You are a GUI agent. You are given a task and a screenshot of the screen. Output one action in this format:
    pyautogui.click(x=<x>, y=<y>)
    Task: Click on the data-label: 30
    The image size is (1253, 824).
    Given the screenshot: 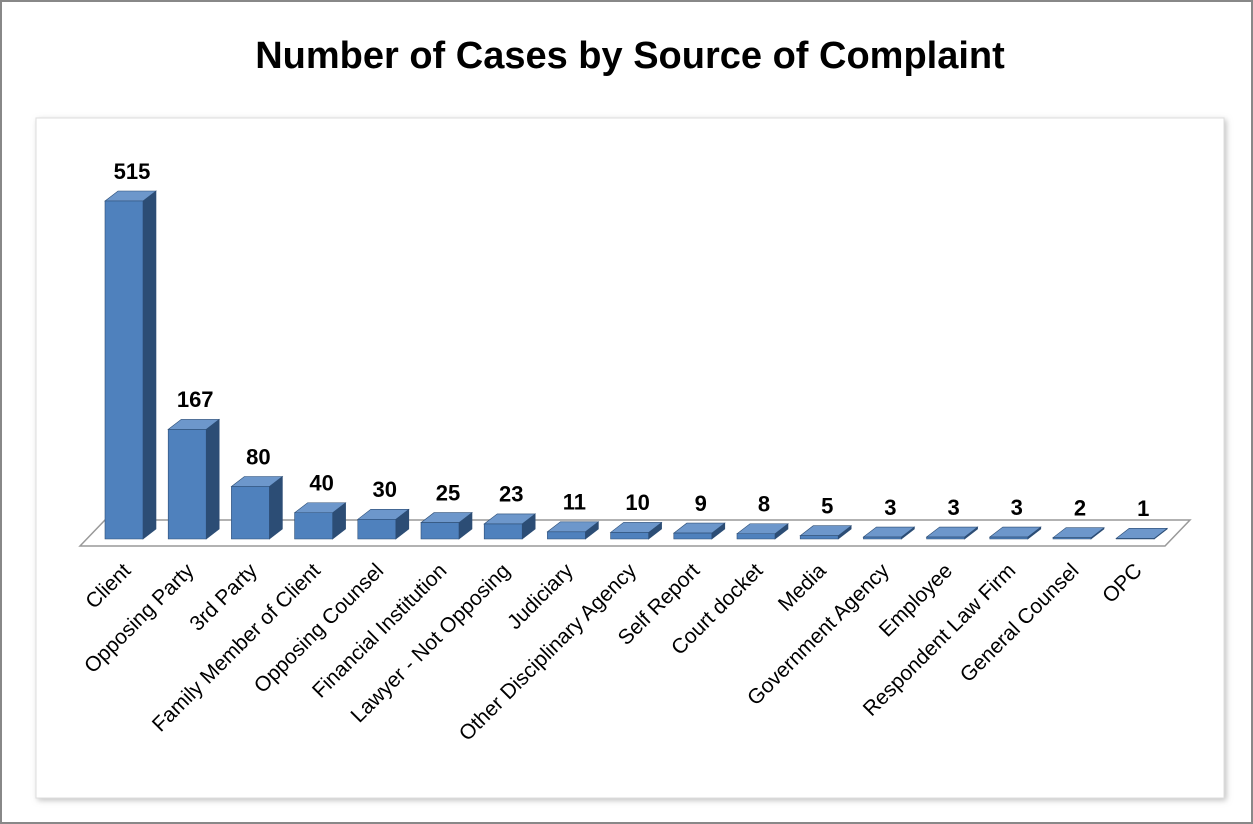 What is the action you would take?
    pyautogui.click(x=385, y=489)
    